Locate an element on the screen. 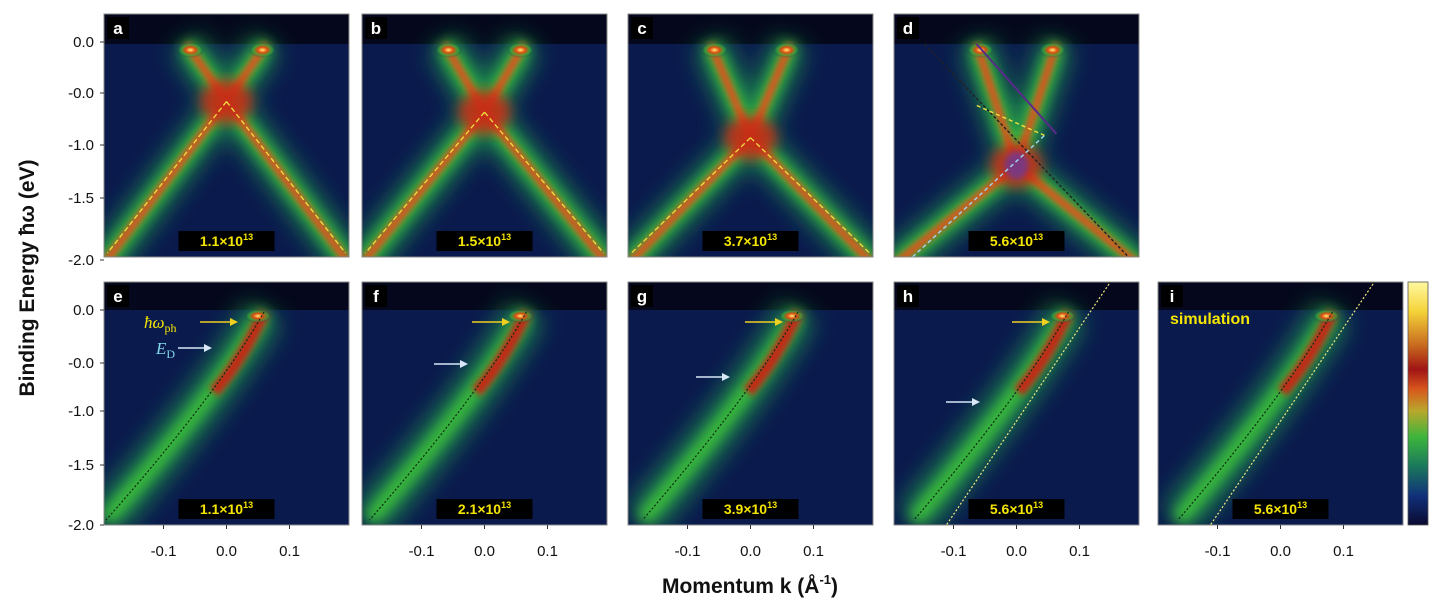  panel-bot-1: f 2.1×10¹³ is located at coordinates (484, 403).